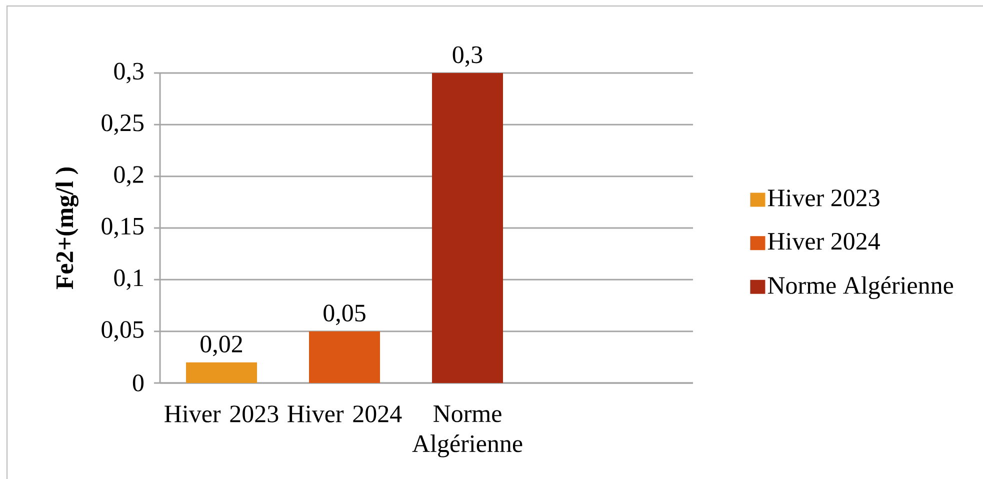 Image resolution: width=983 pixels, height=479 pixels. I want to click on y-tick-label: 0,1, so click(128, 279).